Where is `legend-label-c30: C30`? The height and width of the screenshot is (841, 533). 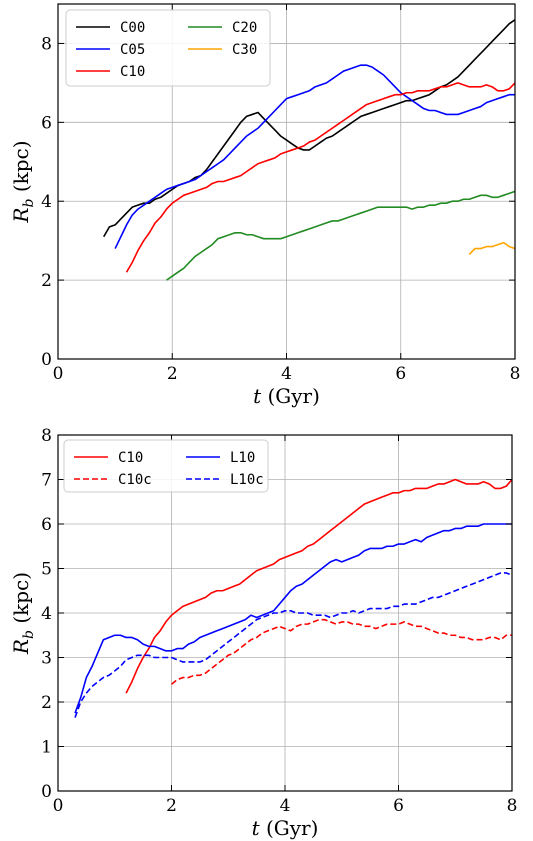 legend-label-c30: C30 is located at coordinates (244, 50).